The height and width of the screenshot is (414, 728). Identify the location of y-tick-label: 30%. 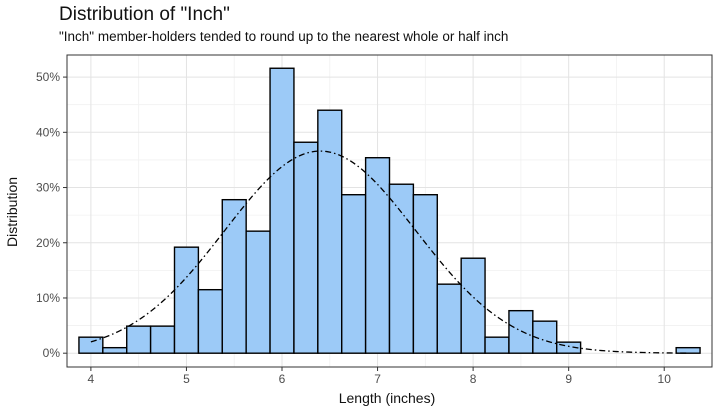
(48, 188).